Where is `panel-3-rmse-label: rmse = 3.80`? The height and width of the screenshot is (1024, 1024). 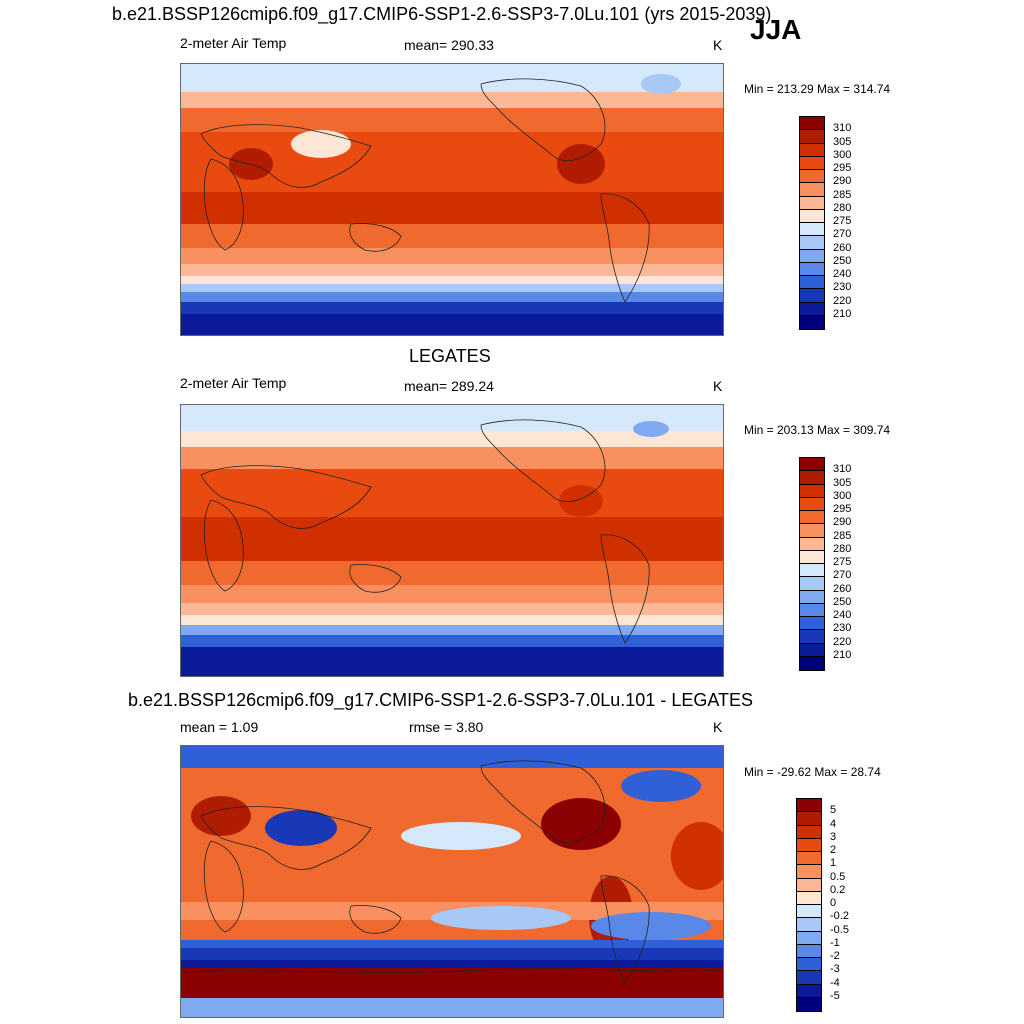 panel-3-rmse-label: rmse = 3.80 is located at coordinates (446, 727).